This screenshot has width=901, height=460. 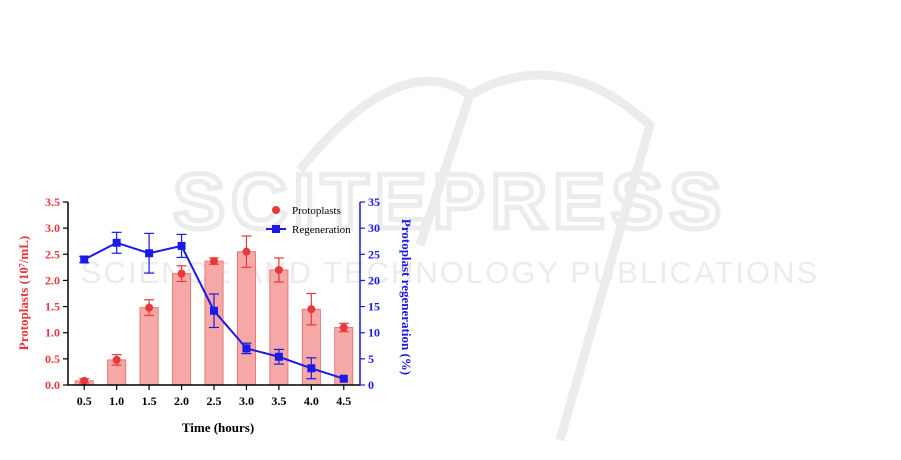 What do you see at coordinates (343, 378) in the screenshot?
I see `point-regeneration-4.5` at bounding box center [343, 378].